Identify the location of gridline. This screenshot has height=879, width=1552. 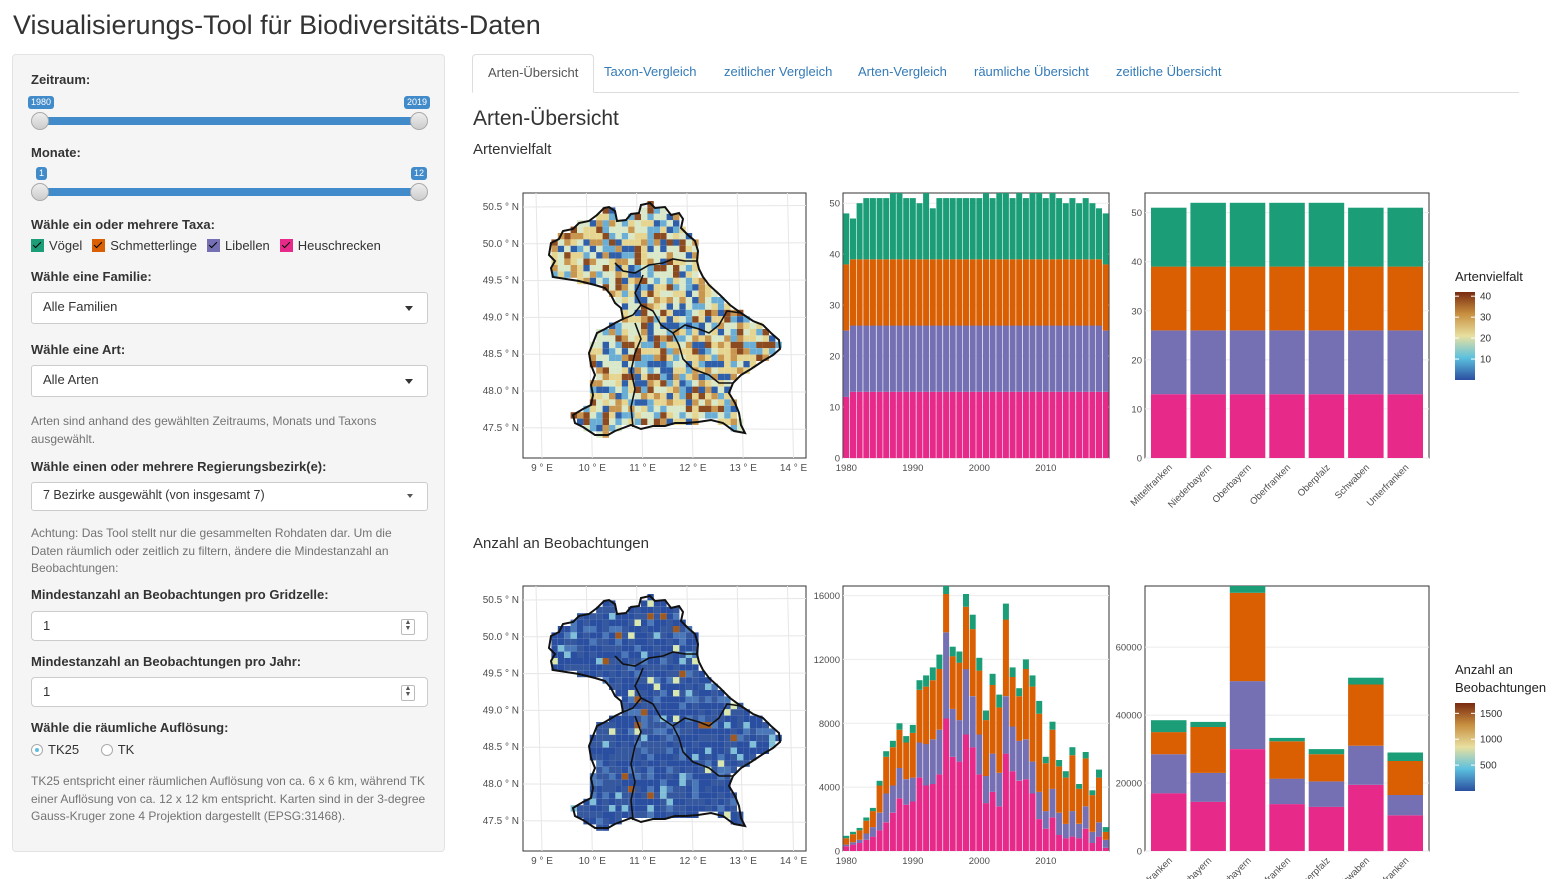
(740, 718).